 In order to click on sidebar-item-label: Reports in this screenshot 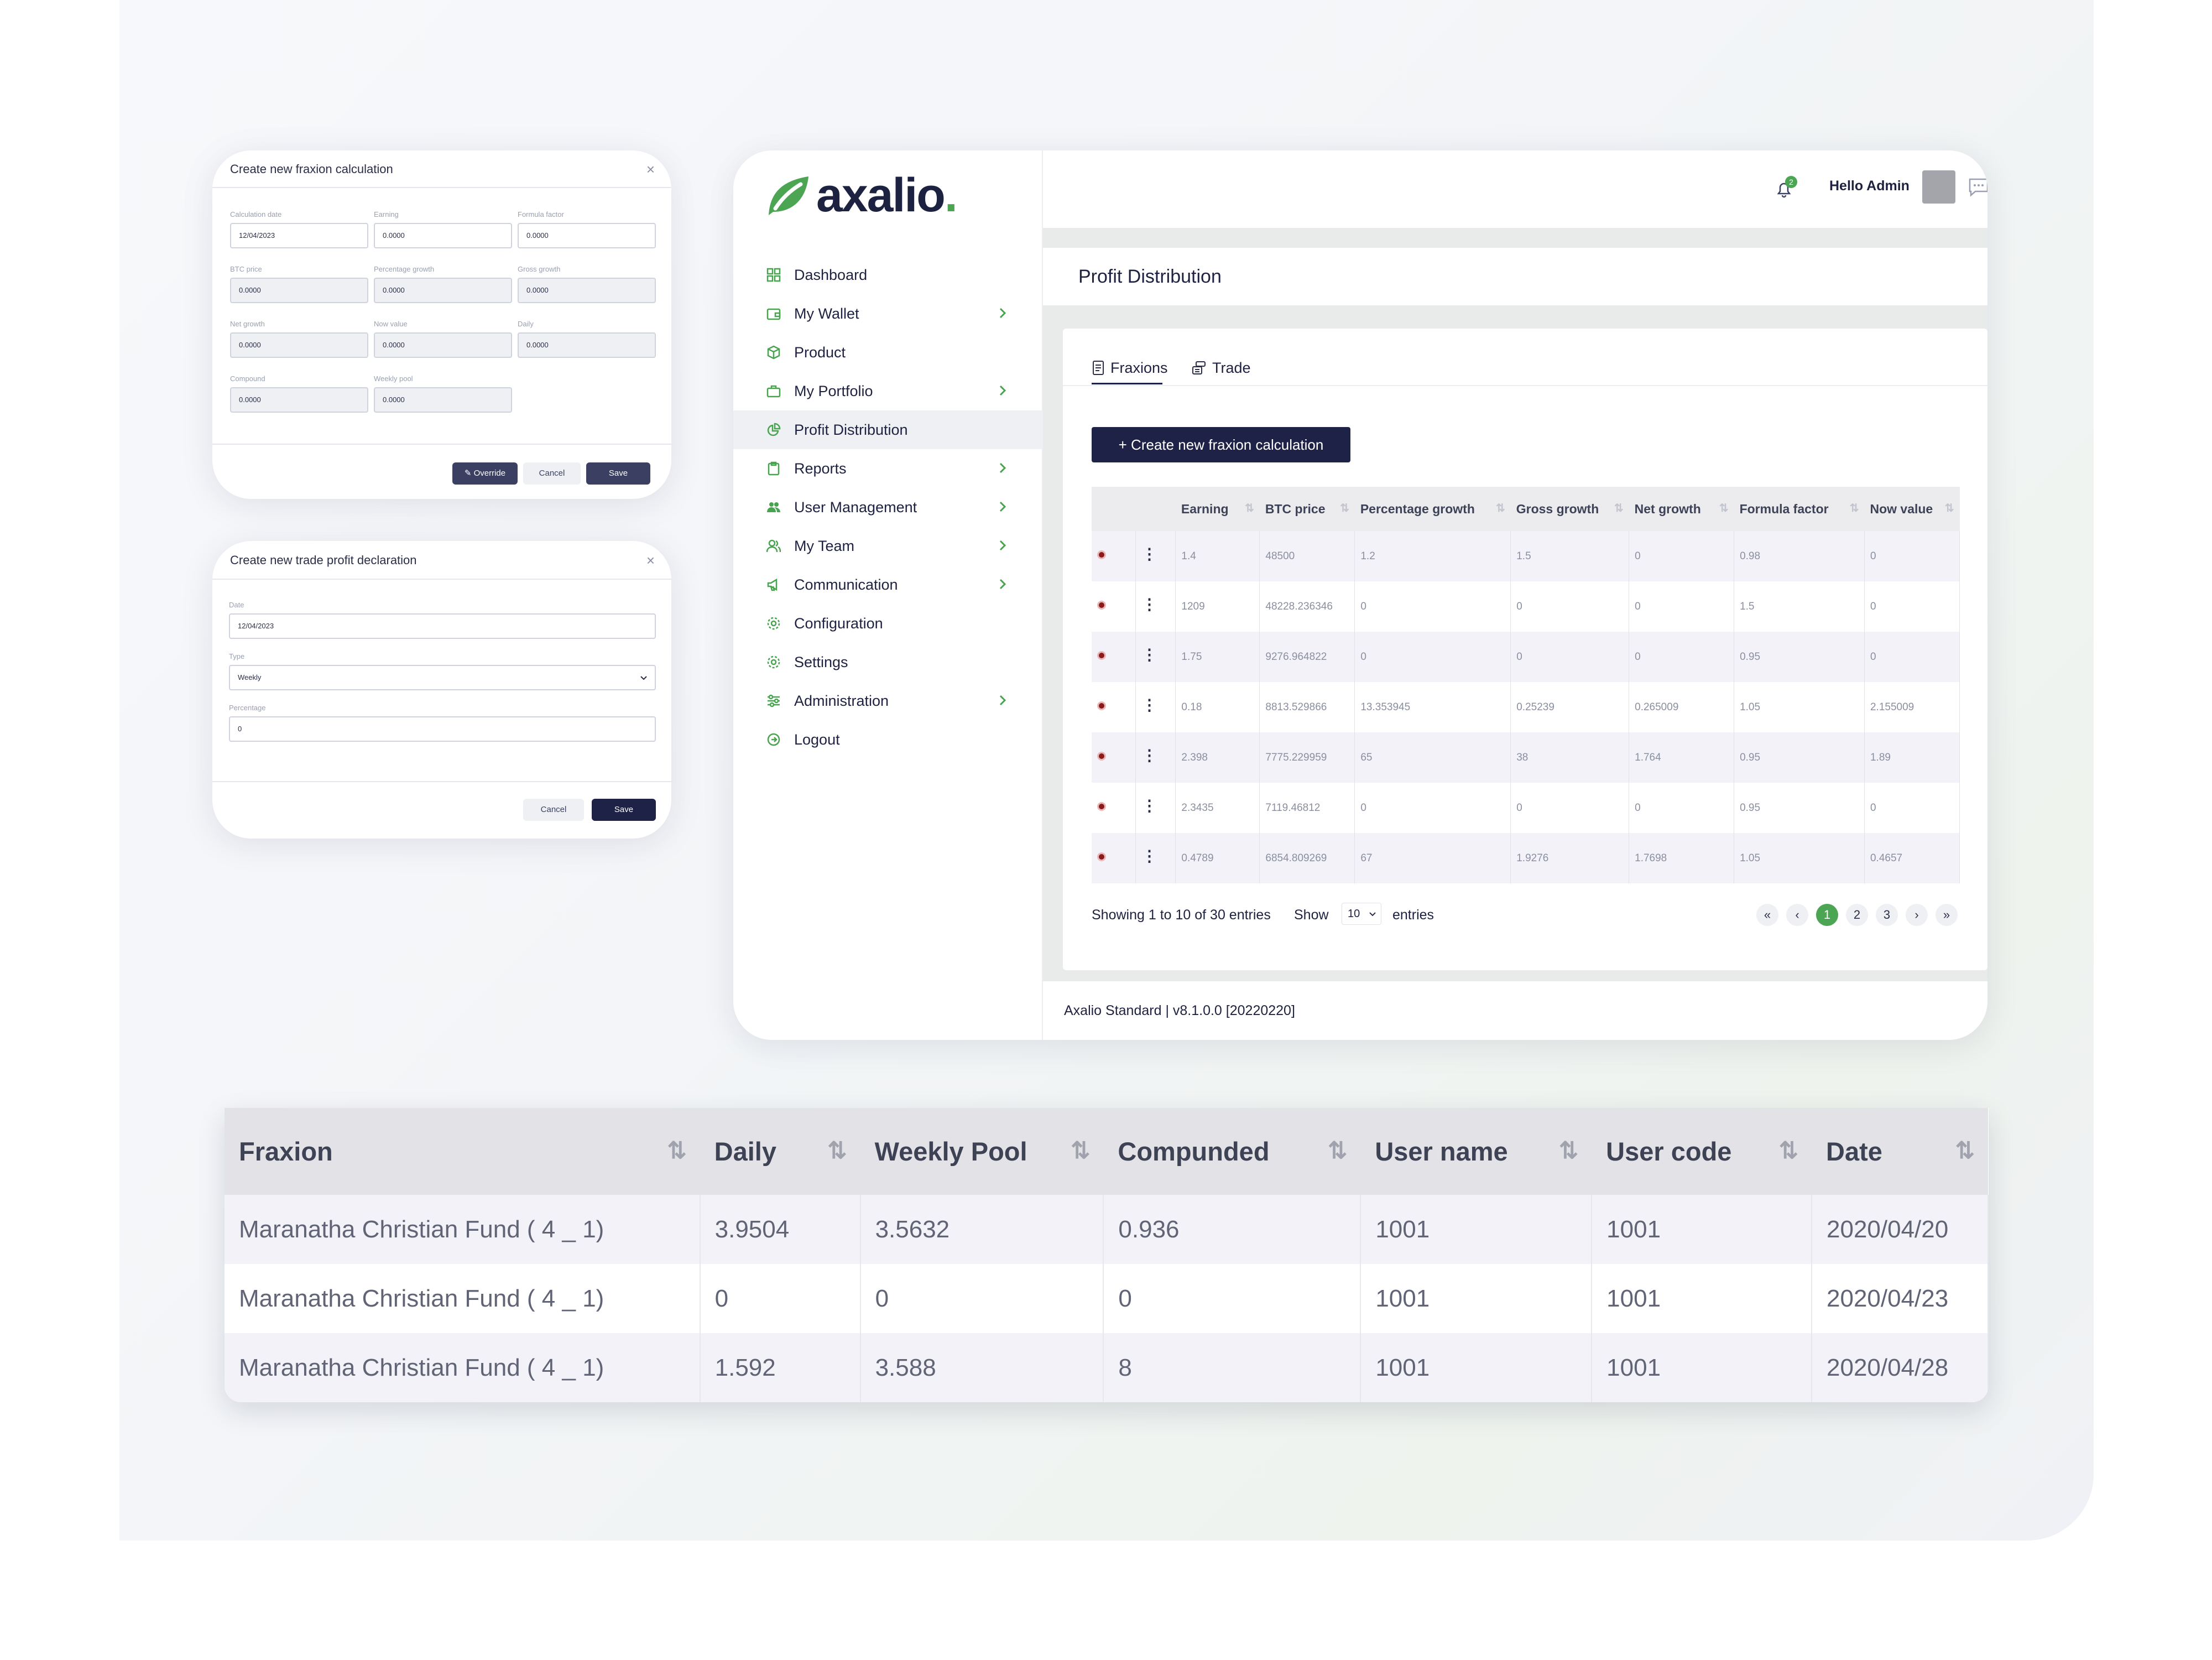, I will do `click(821, 468)`.